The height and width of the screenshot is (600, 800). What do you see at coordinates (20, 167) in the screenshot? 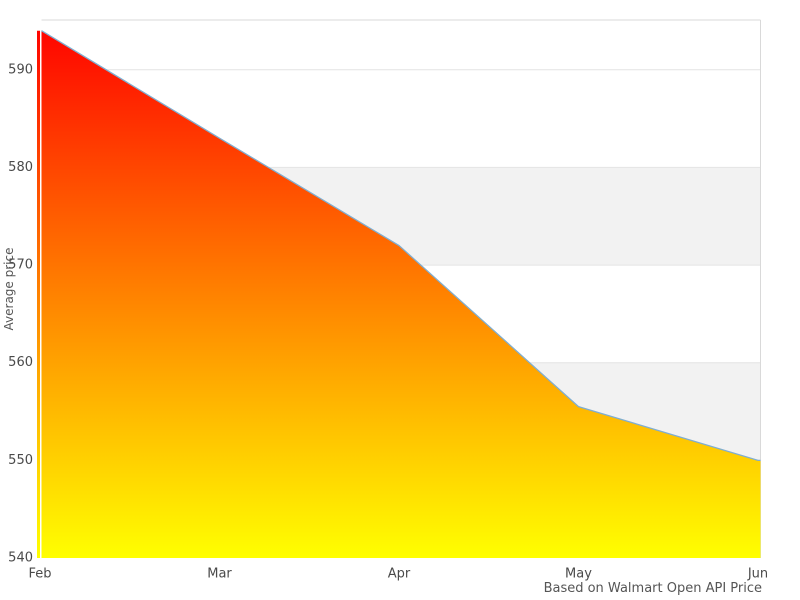
I see `y-tick-label: 580` at bounding box center [20, 167].